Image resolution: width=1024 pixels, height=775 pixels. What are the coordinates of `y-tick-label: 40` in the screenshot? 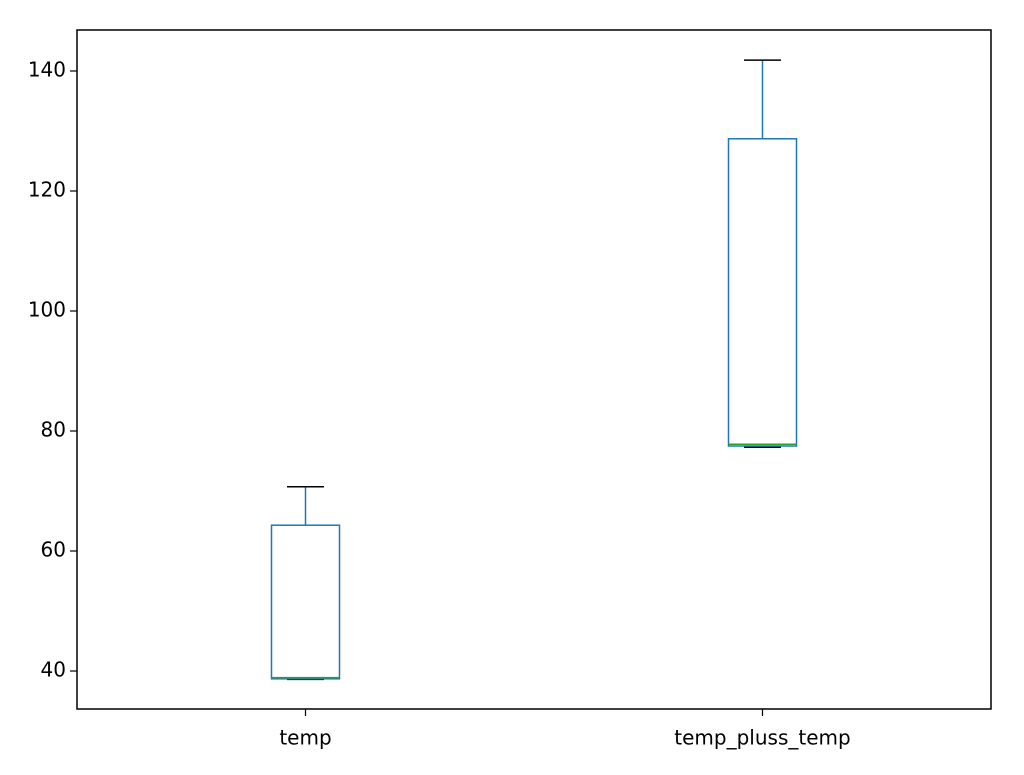 It's located at (53, 670).